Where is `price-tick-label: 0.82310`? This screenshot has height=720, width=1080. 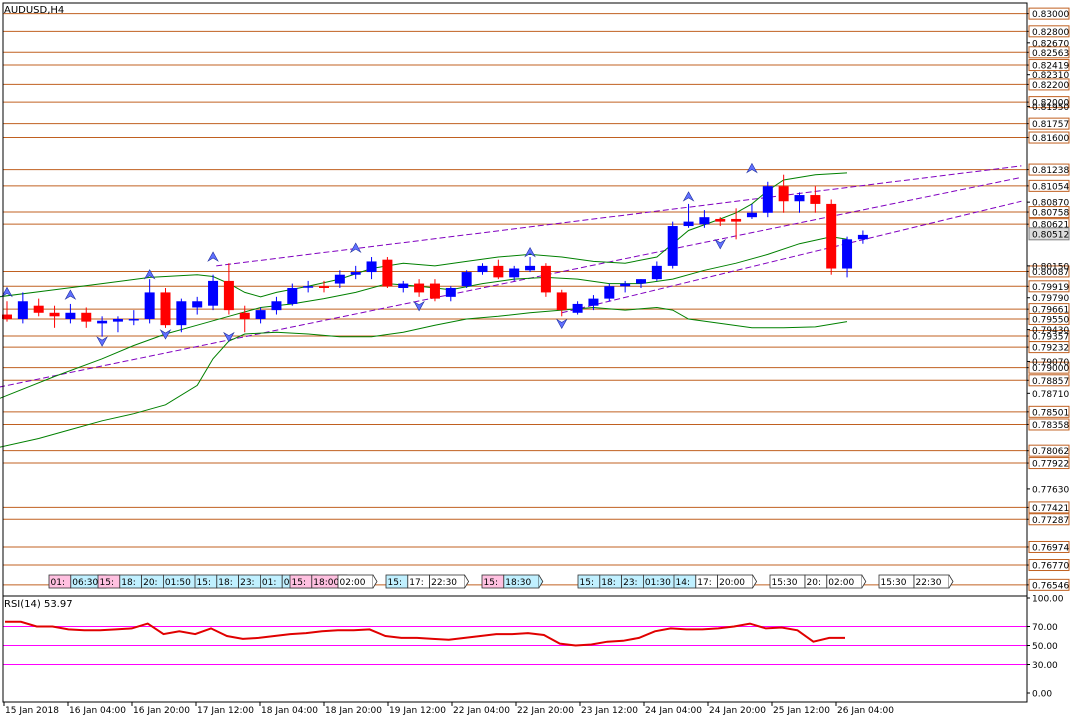 price-tick-label: 0.82310 is located at coordinates (1050, 76).